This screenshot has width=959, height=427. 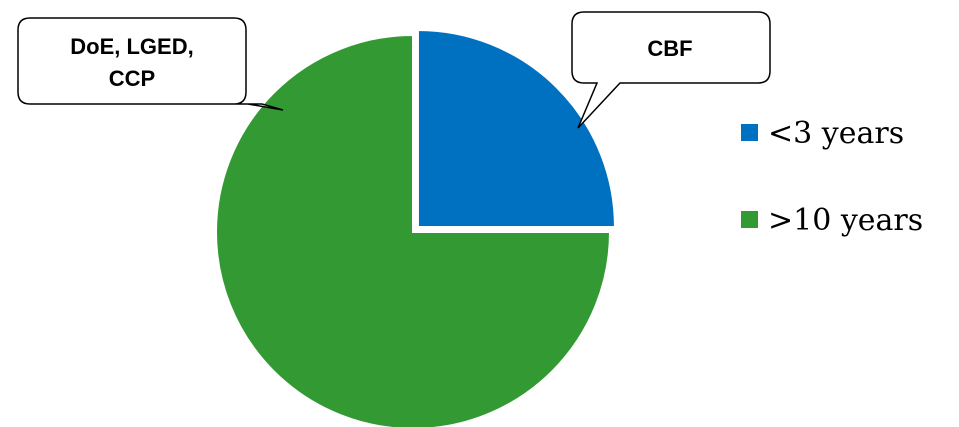 What do you see at coordinates (516, 129) in the screenshot?
I see `pie-slice-lt3-years` at bounding box center [516, 129].